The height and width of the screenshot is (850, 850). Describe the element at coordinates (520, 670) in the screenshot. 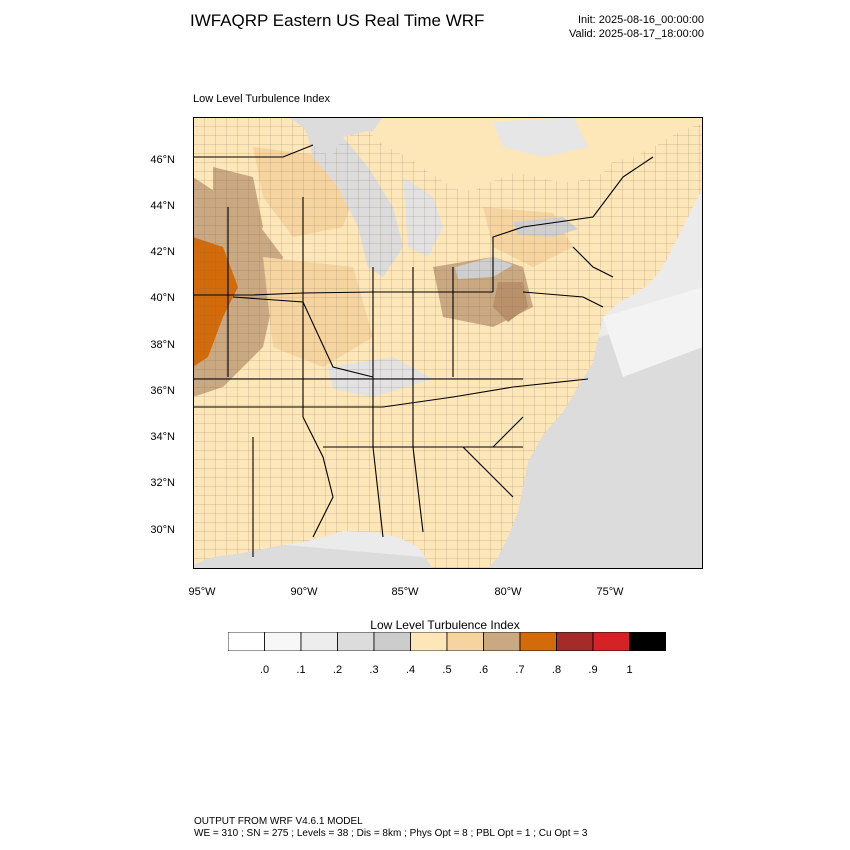

I see `colorbar-tick-label: .7` at that location.